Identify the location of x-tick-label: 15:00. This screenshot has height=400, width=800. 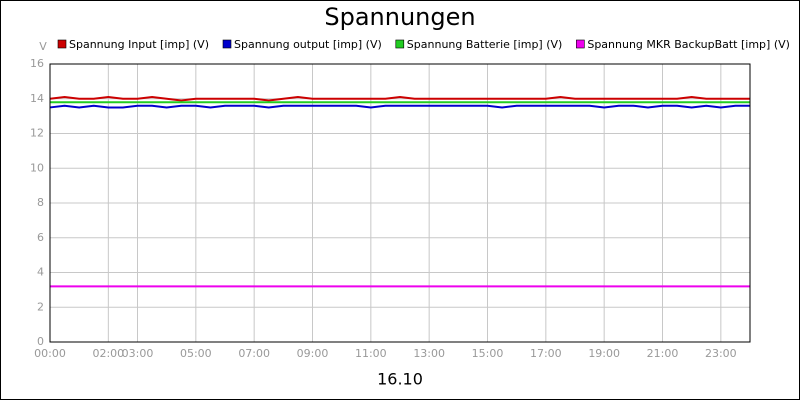
(488, 353).